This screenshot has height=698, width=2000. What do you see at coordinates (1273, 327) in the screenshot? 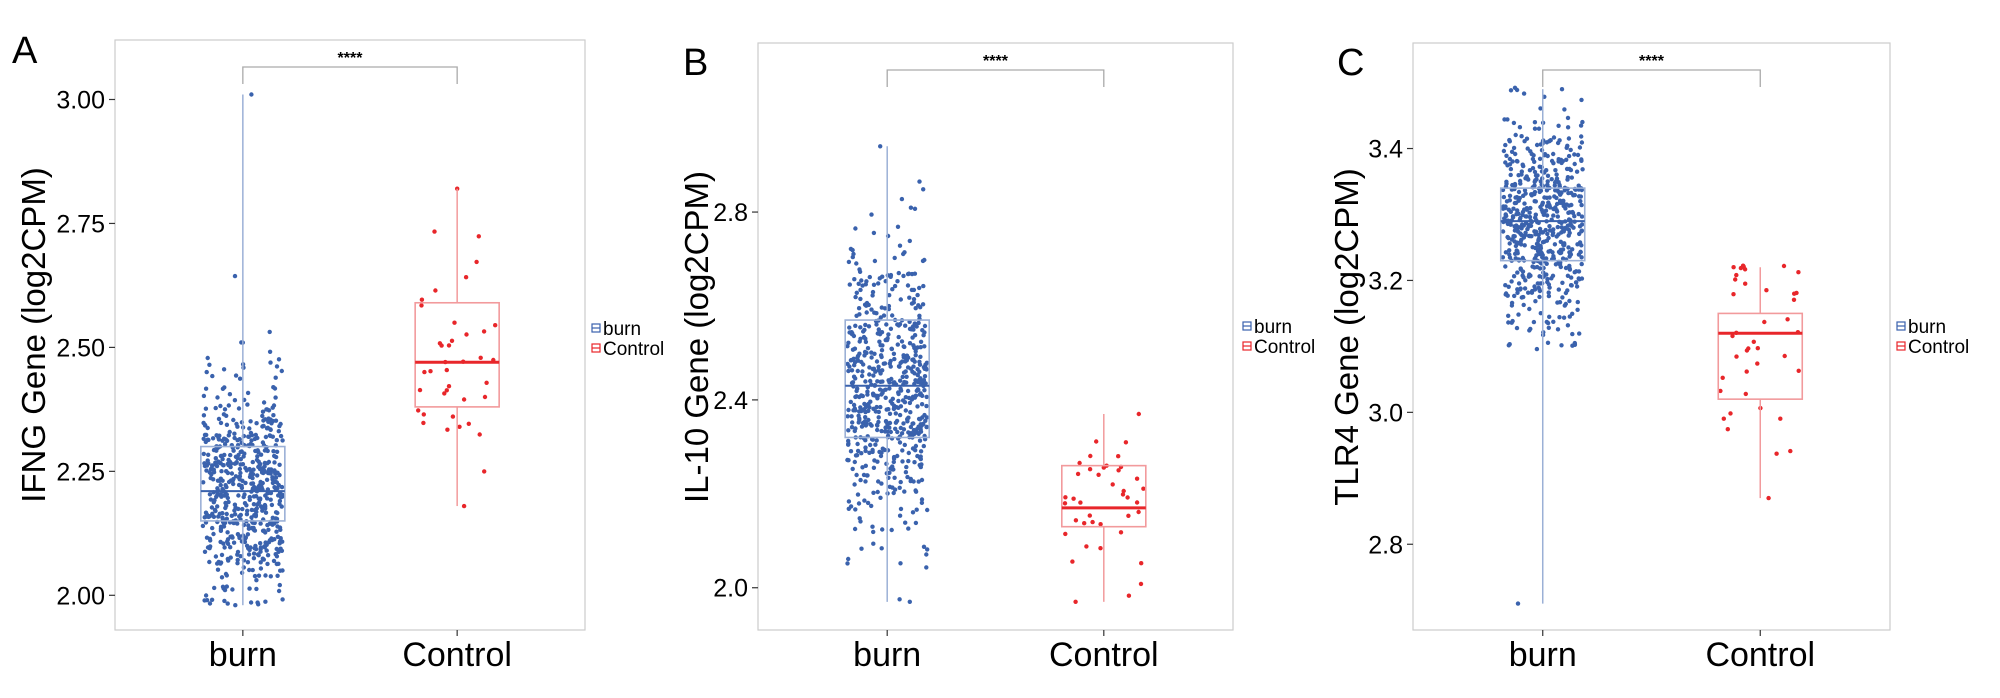
I see `legend-label: burn` at bounding box center [1273, 327].